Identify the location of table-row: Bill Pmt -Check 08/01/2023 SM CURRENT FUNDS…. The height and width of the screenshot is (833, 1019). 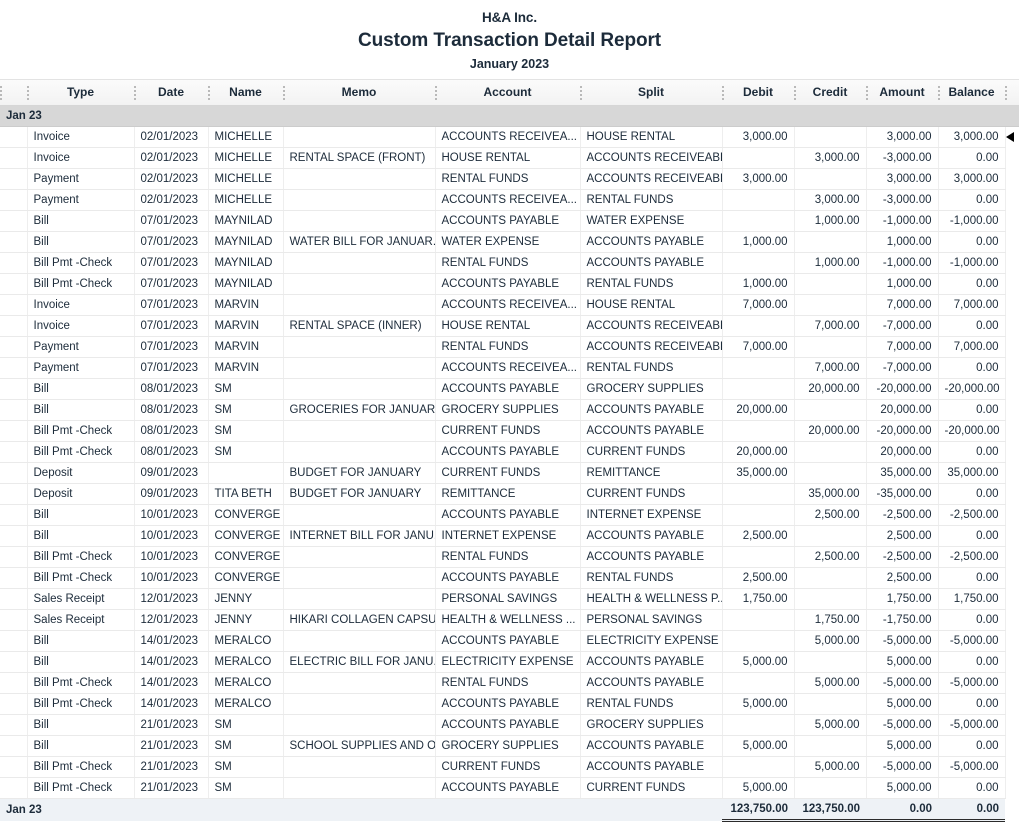
(509, 431).